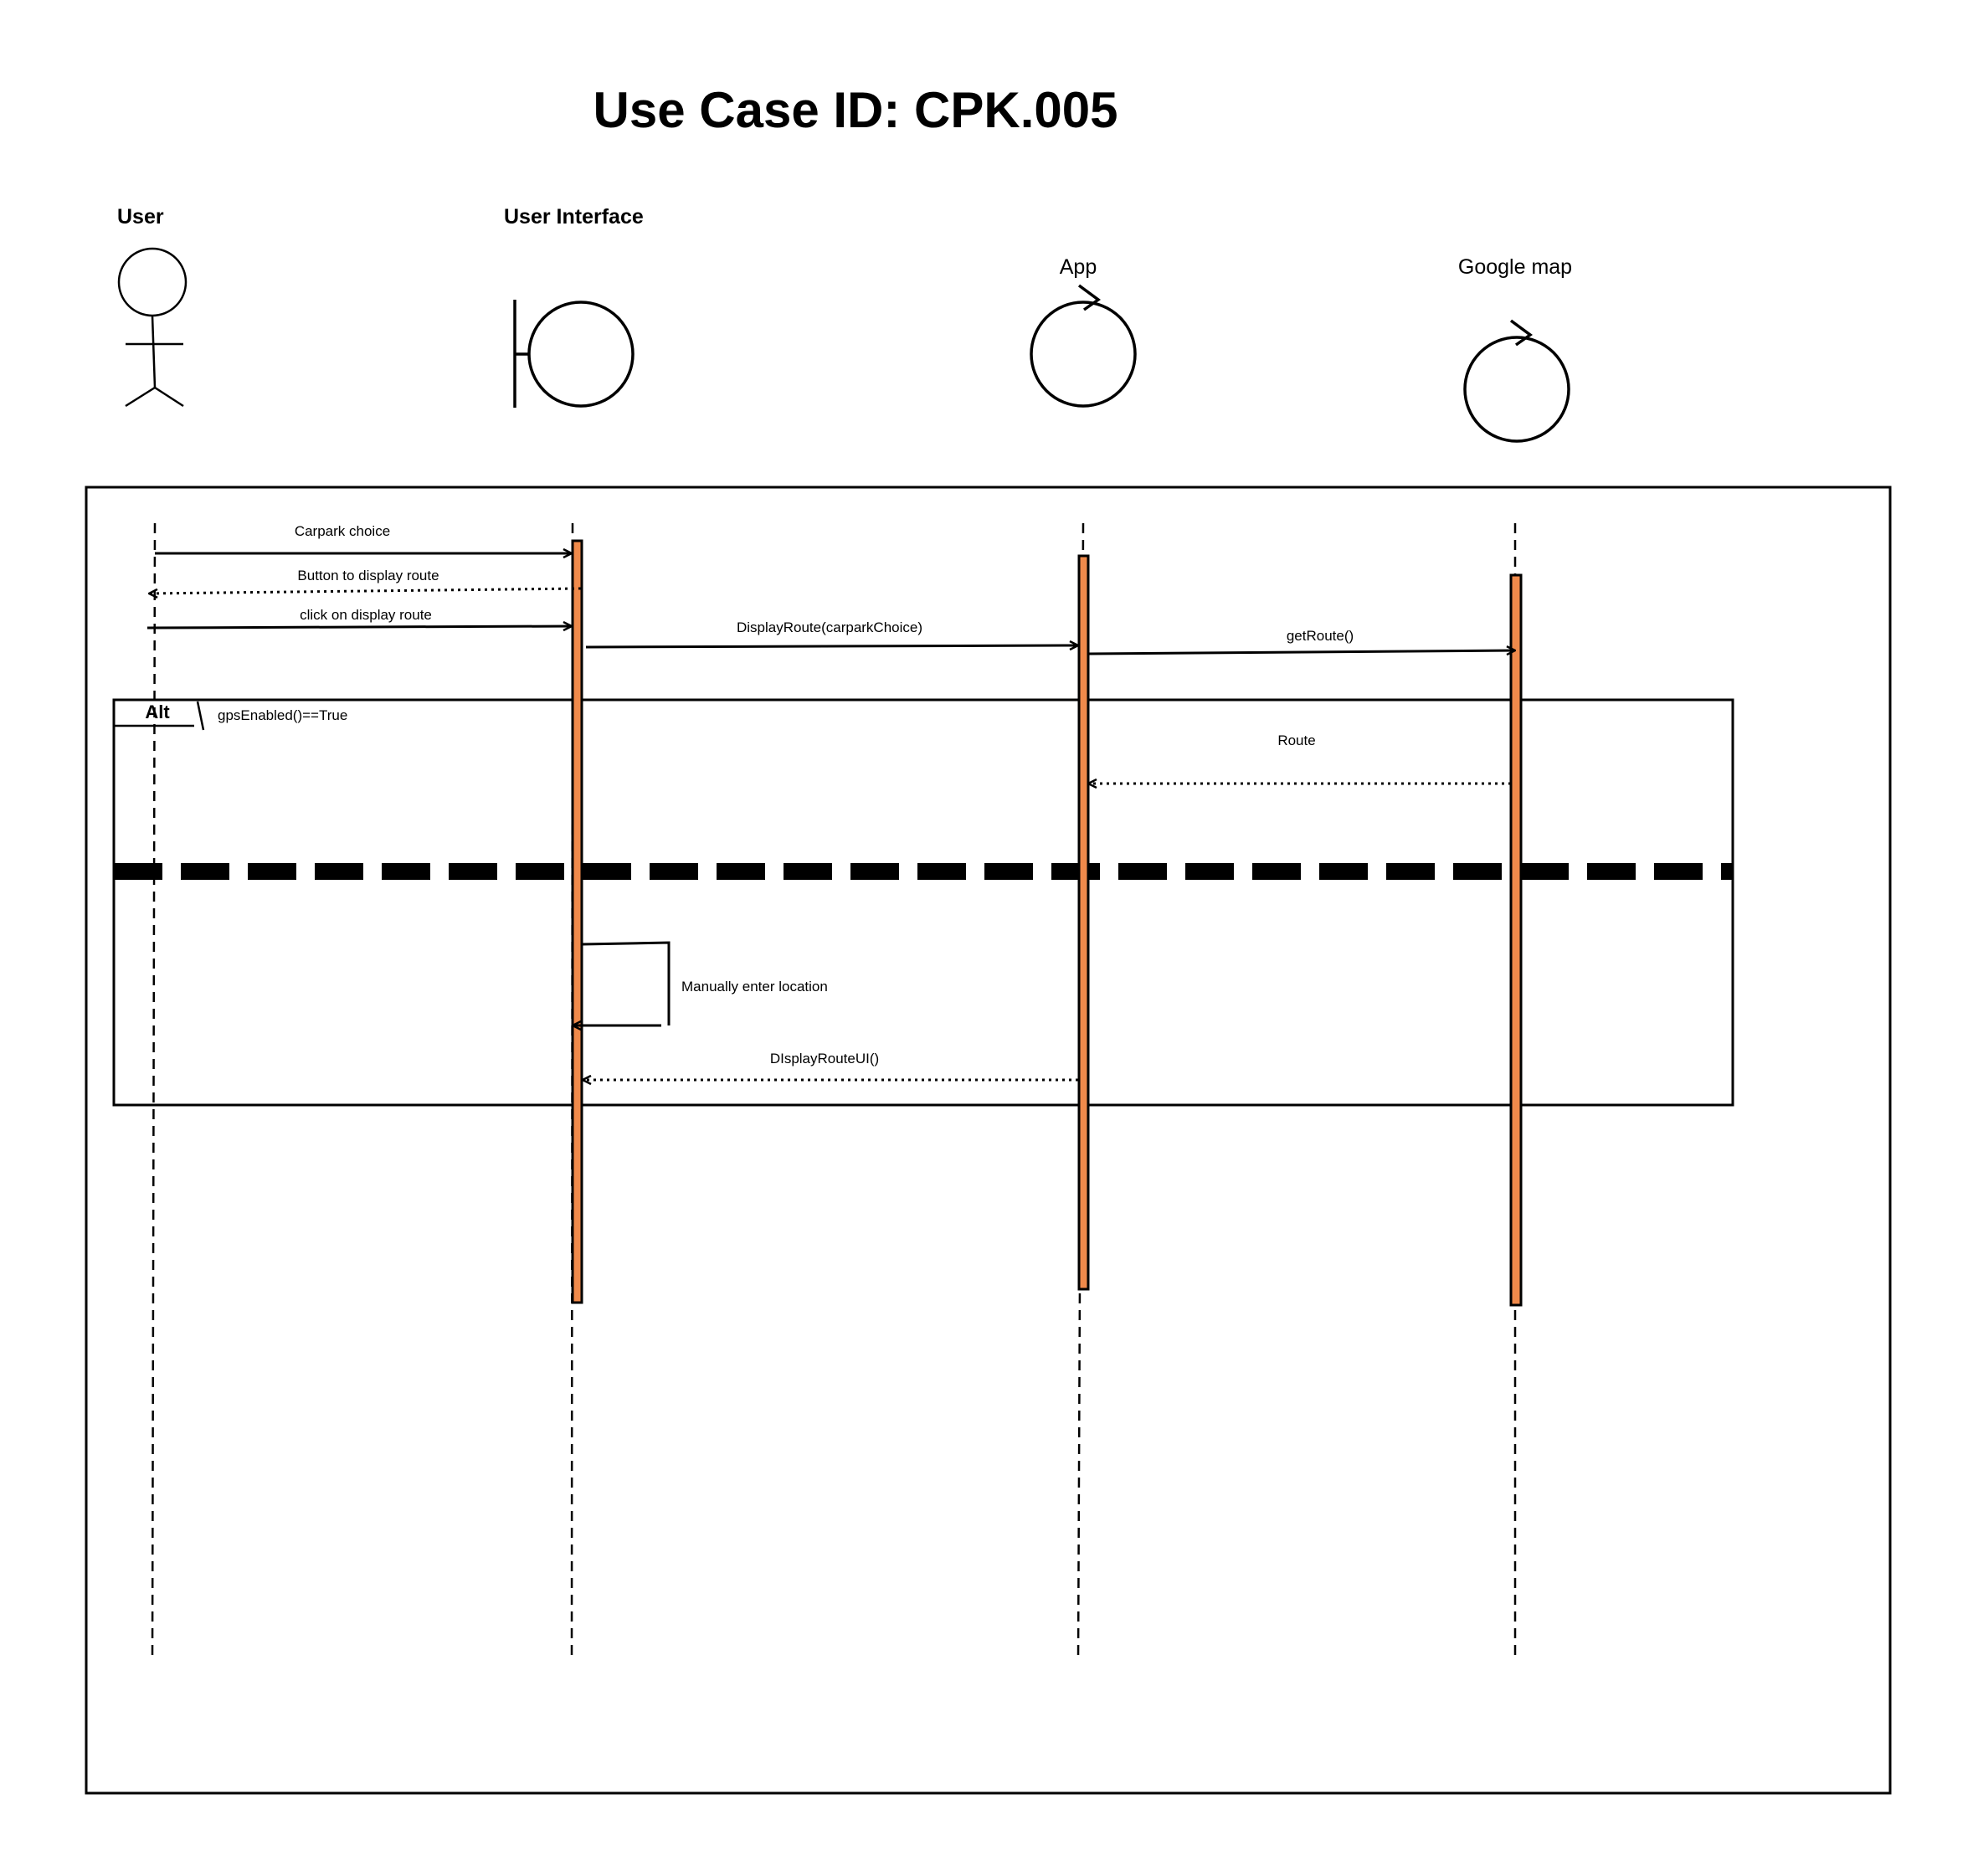 This screenshot has width=1973, height=1876. Describe the element at coordinates (1083, 346) in the screenshot. I see `app-control-icon` at that location.